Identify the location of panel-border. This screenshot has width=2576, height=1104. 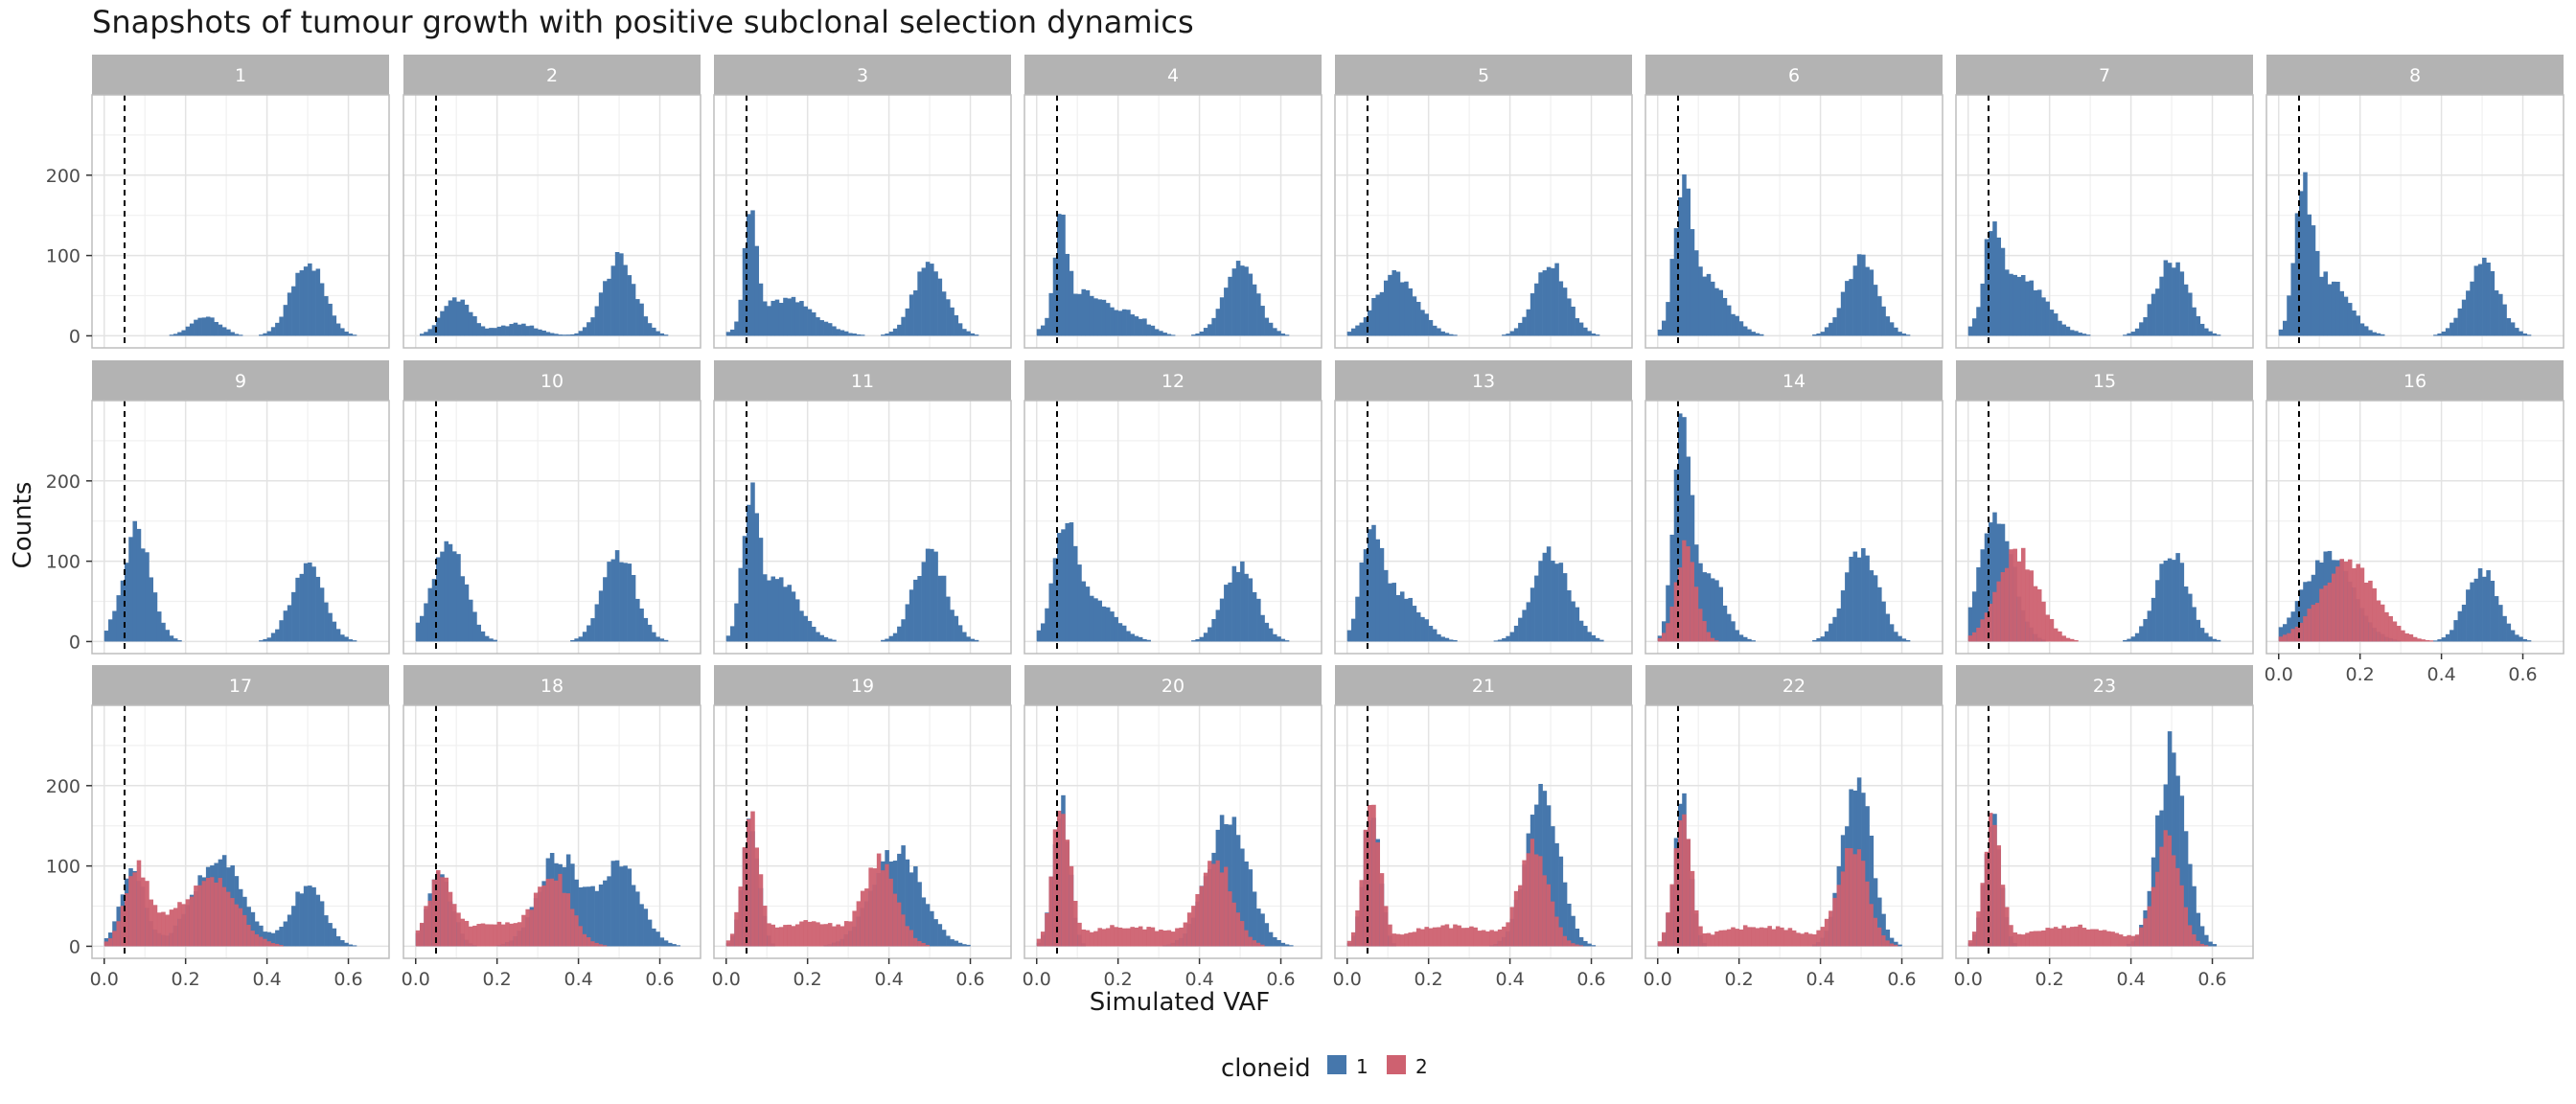
(2104, 221).